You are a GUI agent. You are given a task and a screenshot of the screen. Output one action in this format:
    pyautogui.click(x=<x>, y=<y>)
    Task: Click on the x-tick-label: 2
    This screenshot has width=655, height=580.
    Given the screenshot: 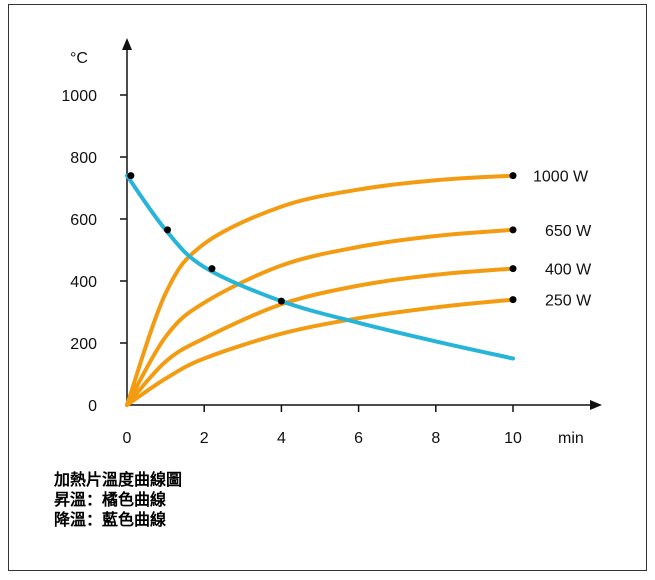 What is the action you would take?
    pyautogui.click(x=204, y=438)
    